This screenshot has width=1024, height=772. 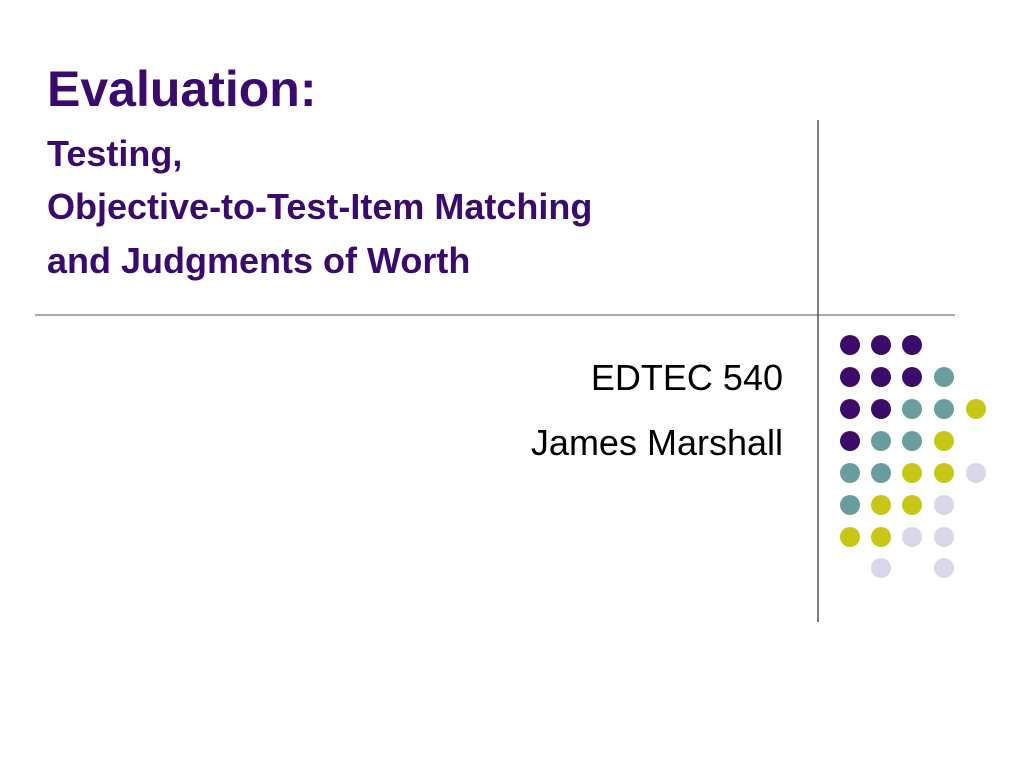 What do you see at coordinates (319, 206) in the screenshot?
I see `title-line: Objective-to-Test-Item Matching` at bounding box center [319, 206].